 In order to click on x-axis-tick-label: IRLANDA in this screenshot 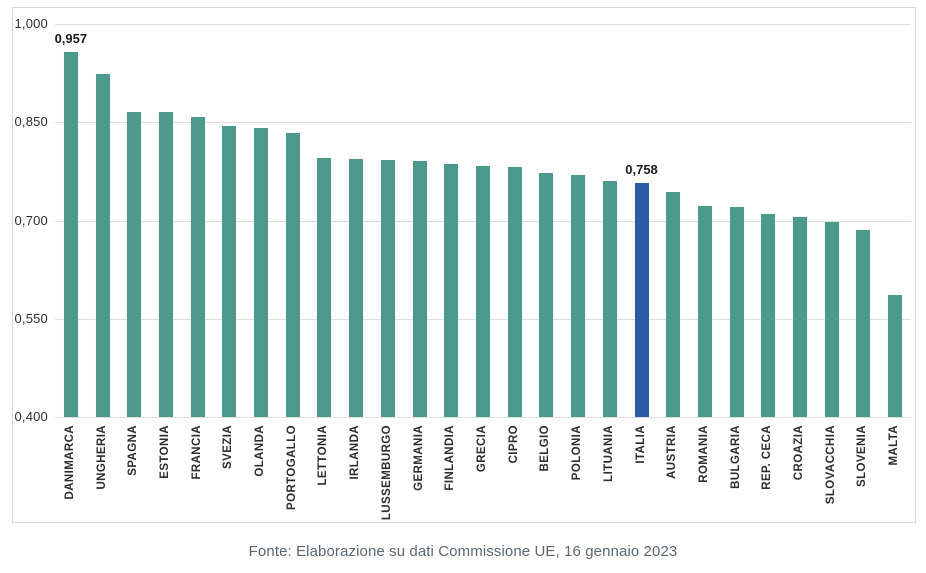, I will do `click(355, 452)`.